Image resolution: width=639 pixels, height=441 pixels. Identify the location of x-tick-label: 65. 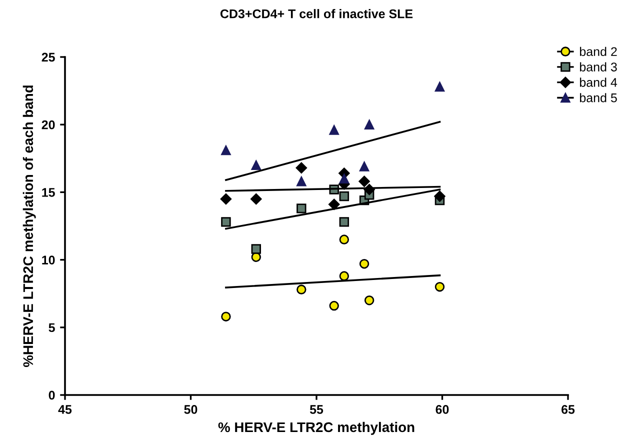
(568, 409).